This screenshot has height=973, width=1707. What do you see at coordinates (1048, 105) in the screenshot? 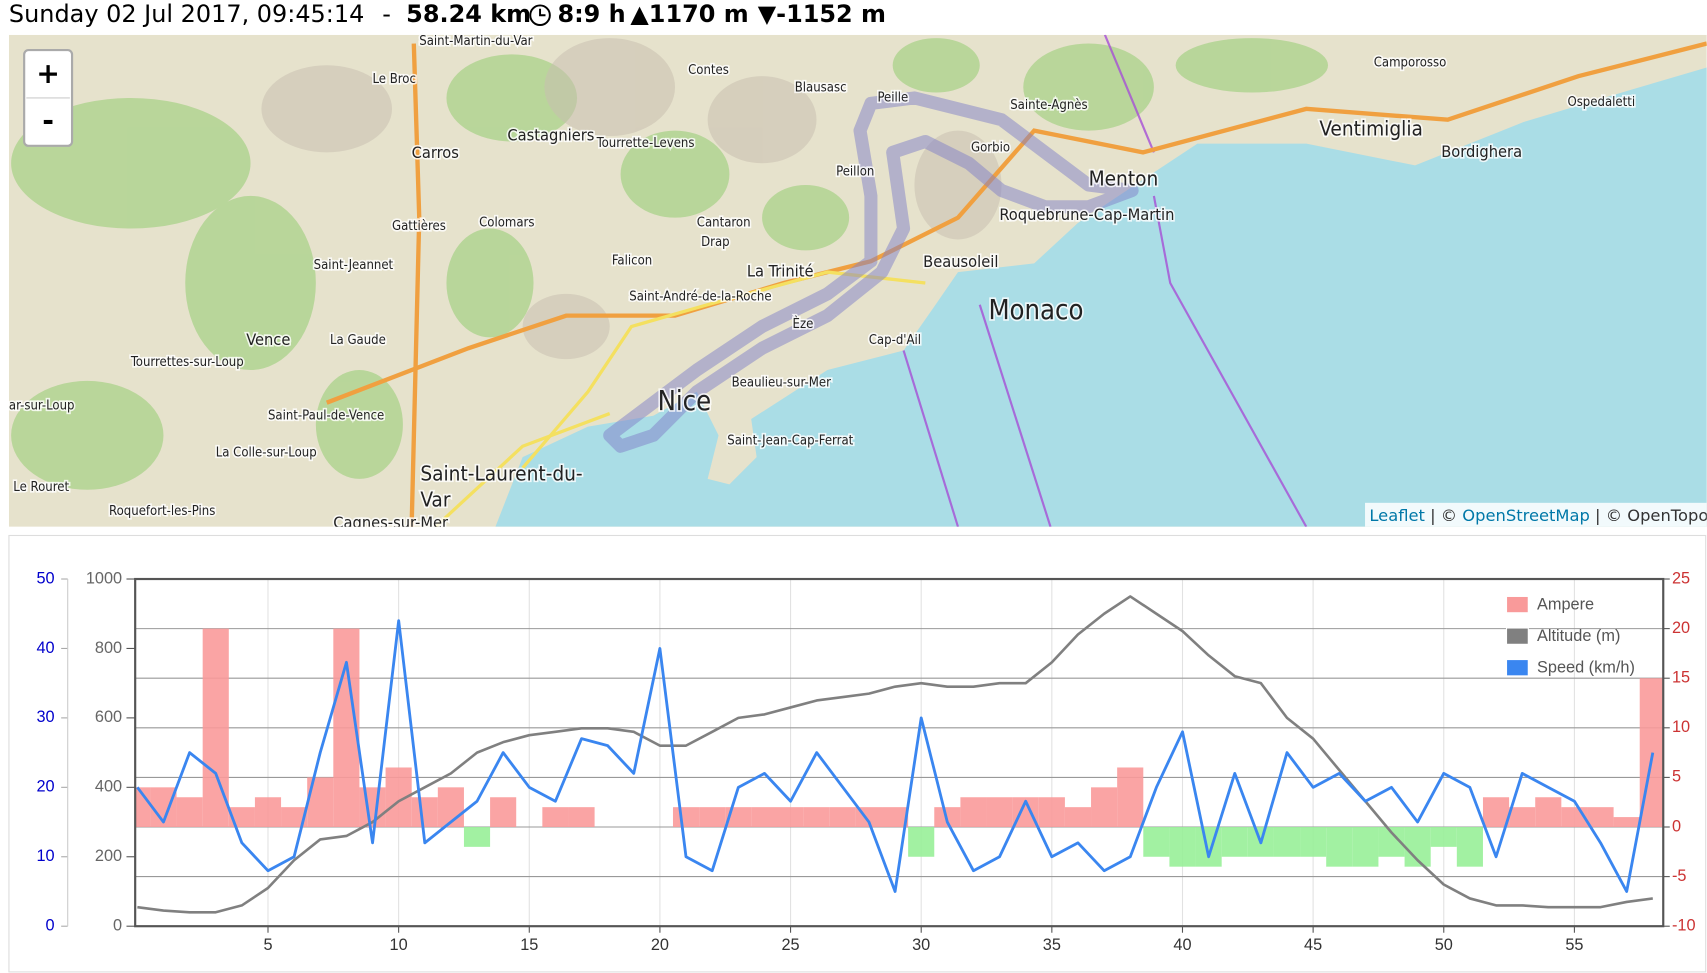
I see `place-label: Sainte-Agnès` at bounding box center [1048, 105].